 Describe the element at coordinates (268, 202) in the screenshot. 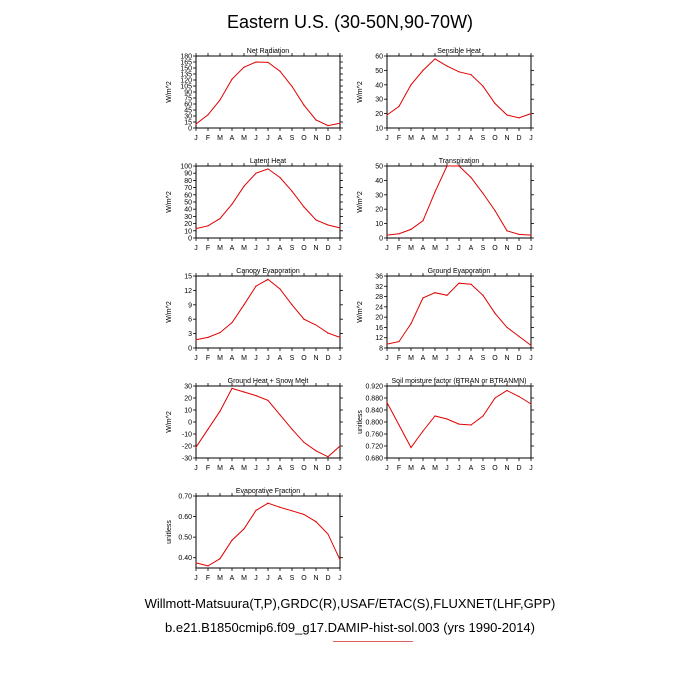

I see `plot-frame` at that location.